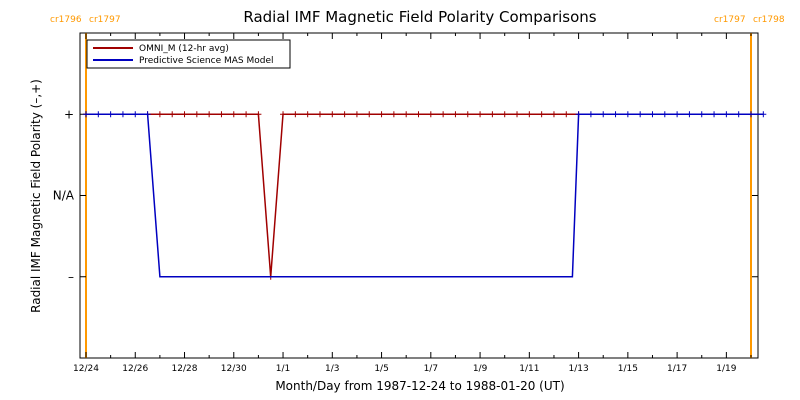 The height and width of the screenshot is (400, 800). I want to click on x-tick-label: 1/17, so click(677, 369).